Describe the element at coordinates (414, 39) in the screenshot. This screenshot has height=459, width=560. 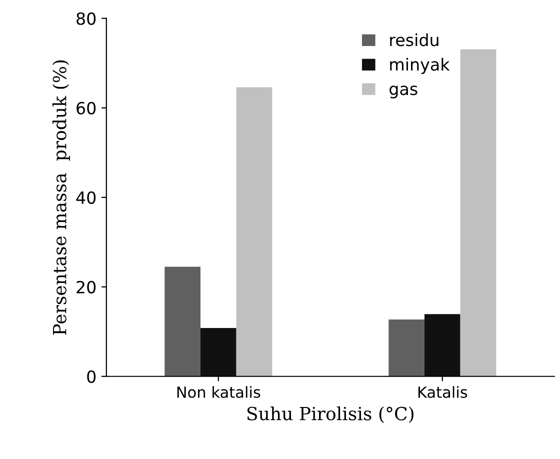
I see `legend-label: residu` at that location.